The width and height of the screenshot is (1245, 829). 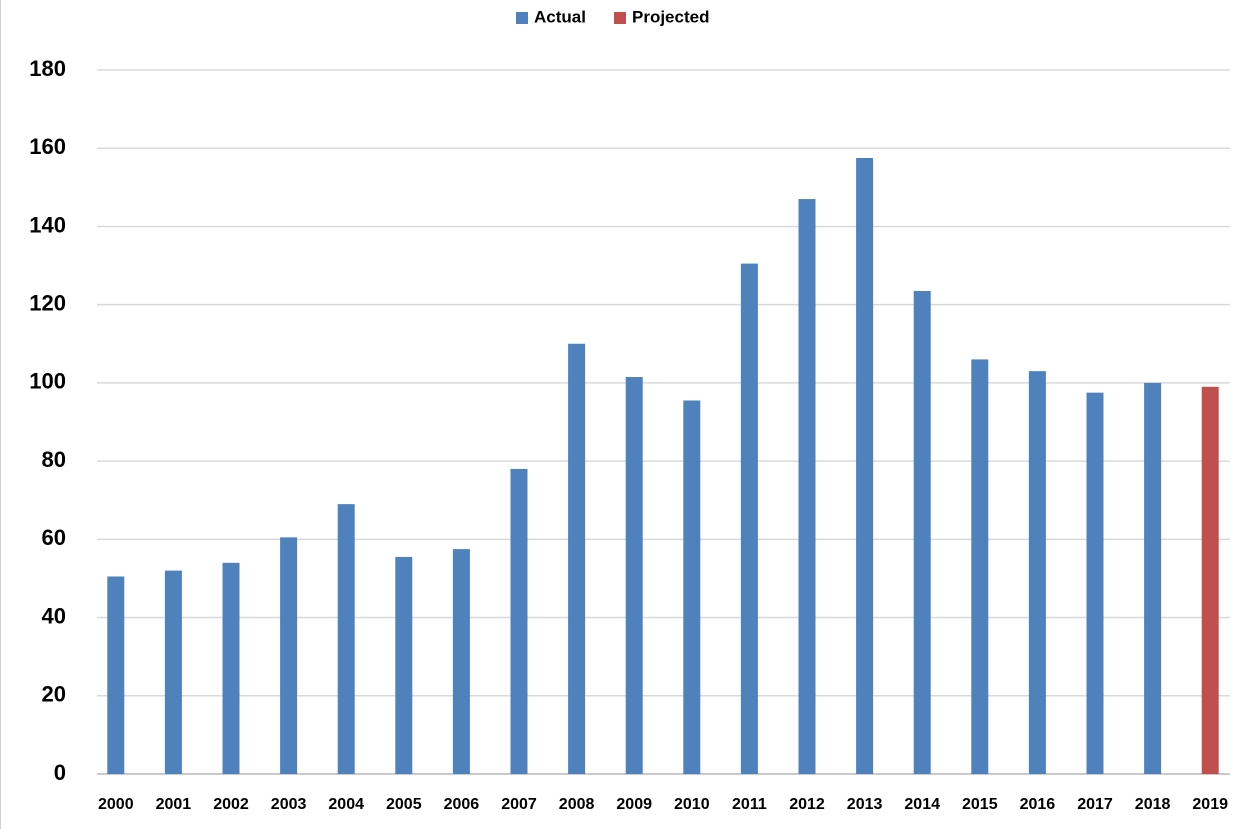 I want to click on x-tick-label: 2012, so click(x=807, y=804).